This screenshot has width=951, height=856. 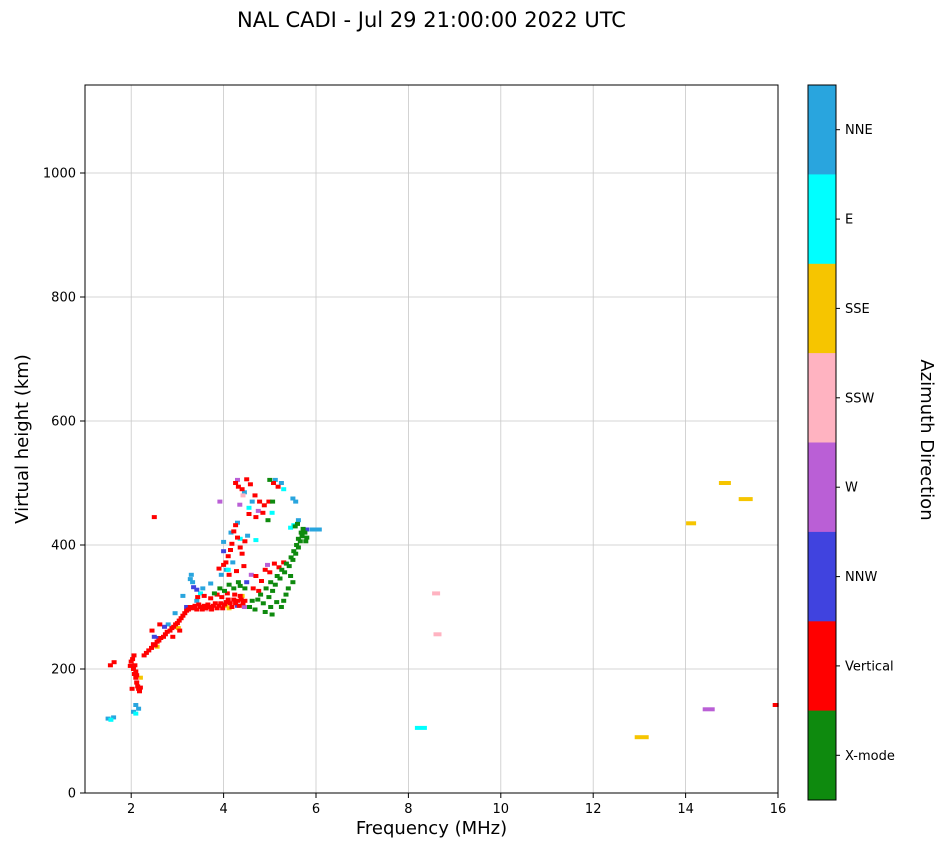 I want to click on x-tick-label: 8, so click(x=408, y=809).